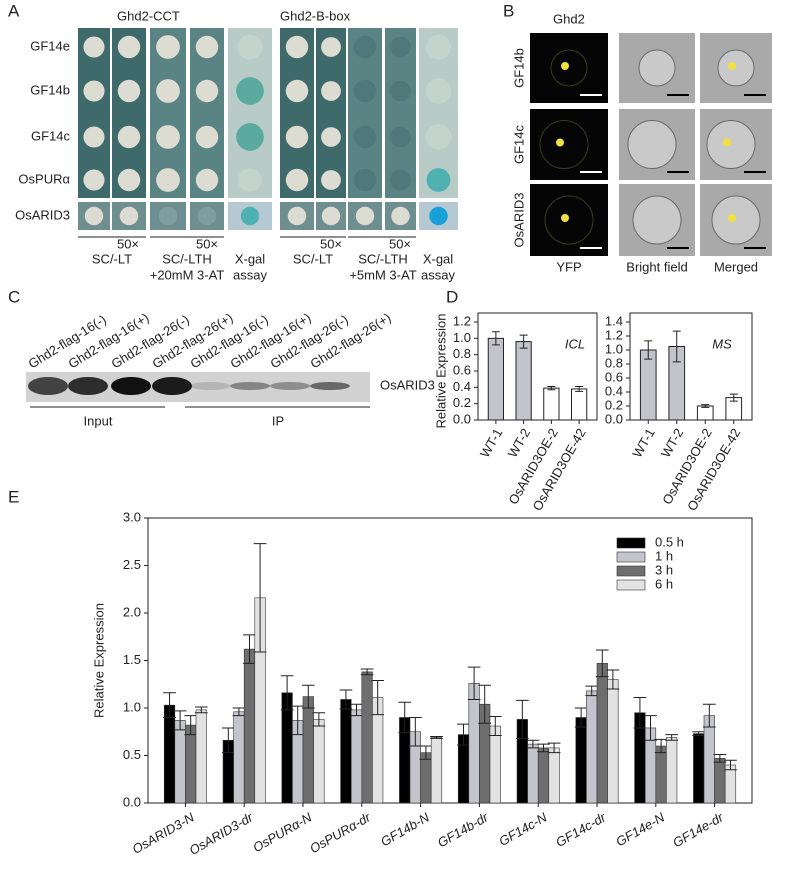 The image size is (800, 873). I want to click on panel-letter: C, so click(14, 296).